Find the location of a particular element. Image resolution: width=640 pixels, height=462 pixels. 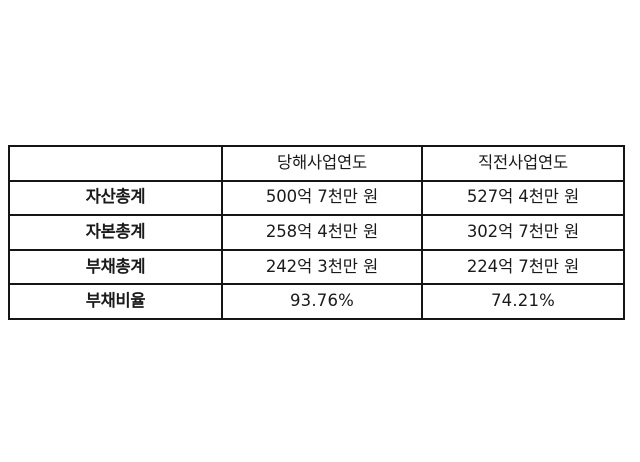

table-row: 자본총계 258억 4천만 원 302억 7천만 원 is located at coordinates (316, 232).